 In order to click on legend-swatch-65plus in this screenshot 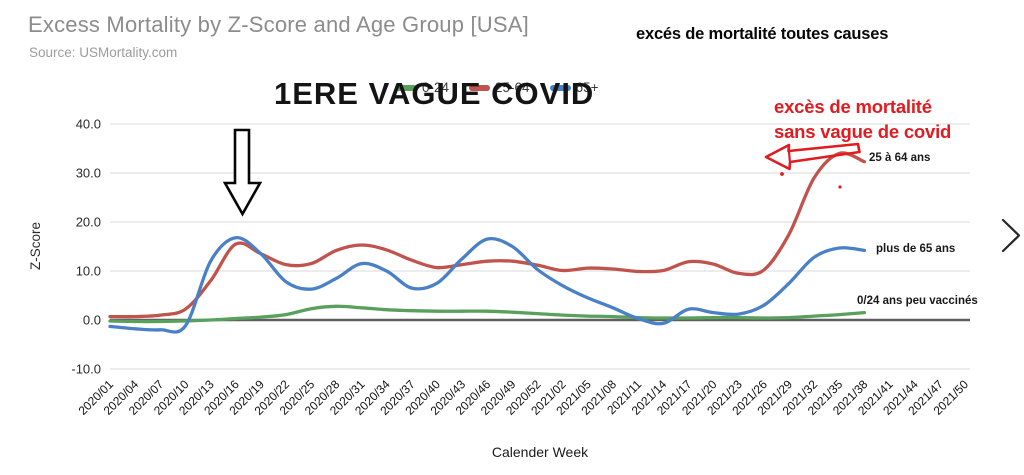, I will do `click(560, 87)`.